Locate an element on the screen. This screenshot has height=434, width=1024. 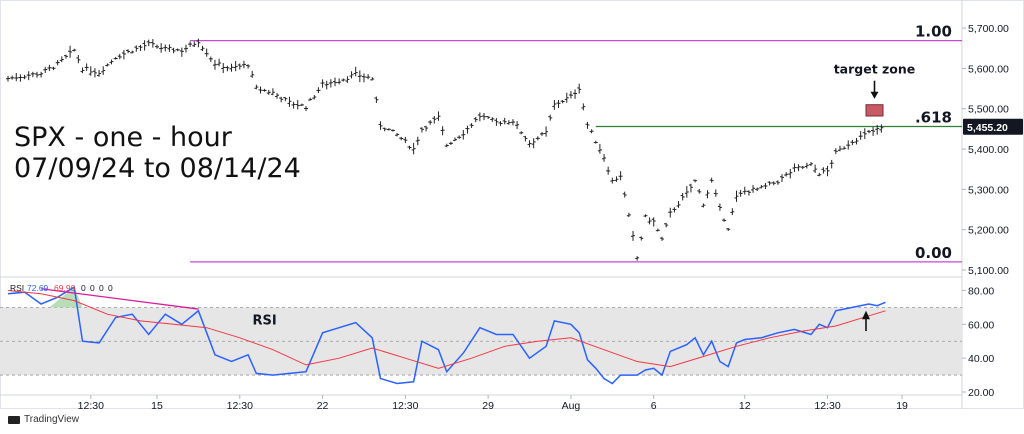
target-zone-arrow-icon is located at coordinates (874, 95).